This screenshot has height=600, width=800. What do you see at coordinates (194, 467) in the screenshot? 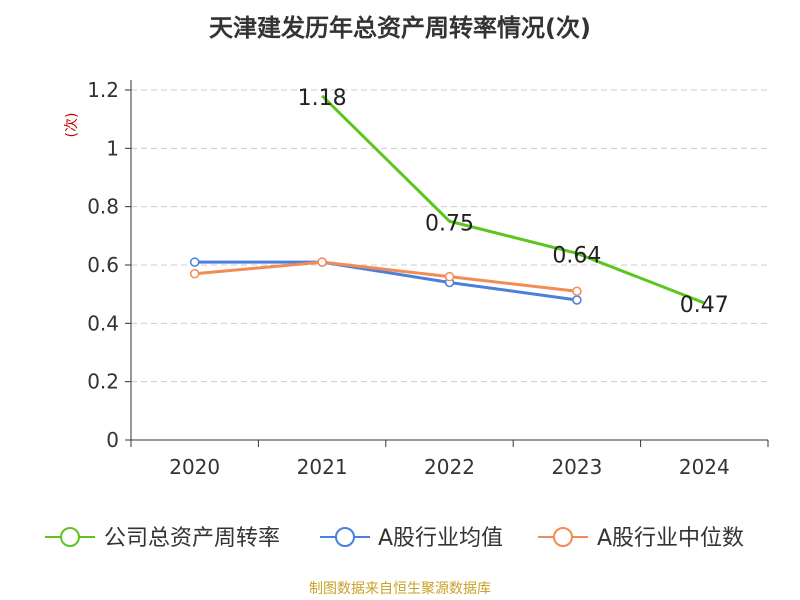
I see `x-tick-label: 2020` at bounding box center [194, 467].